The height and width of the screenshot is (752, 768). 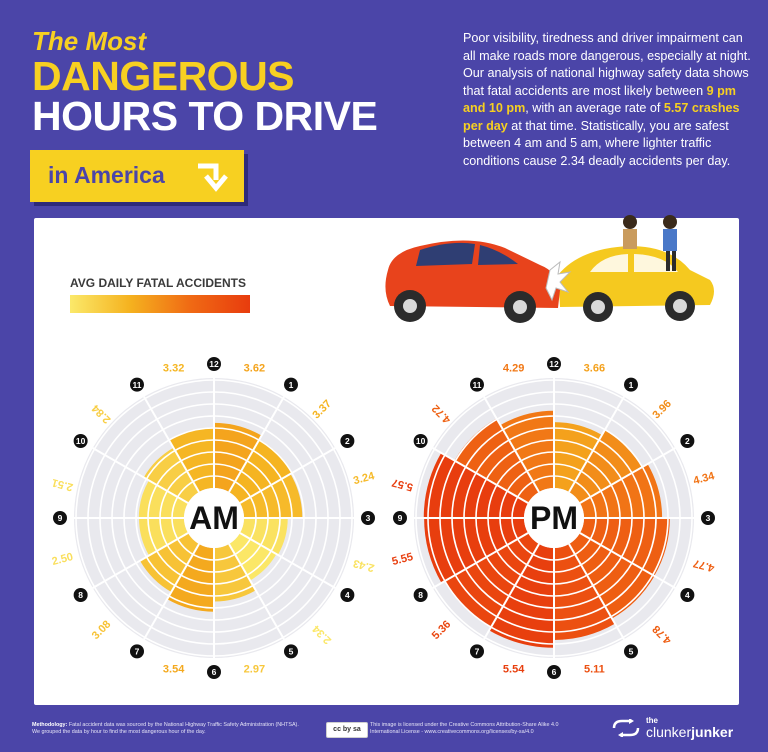 I want to click on hour-label-1: 1, so click(x=291, y=385).